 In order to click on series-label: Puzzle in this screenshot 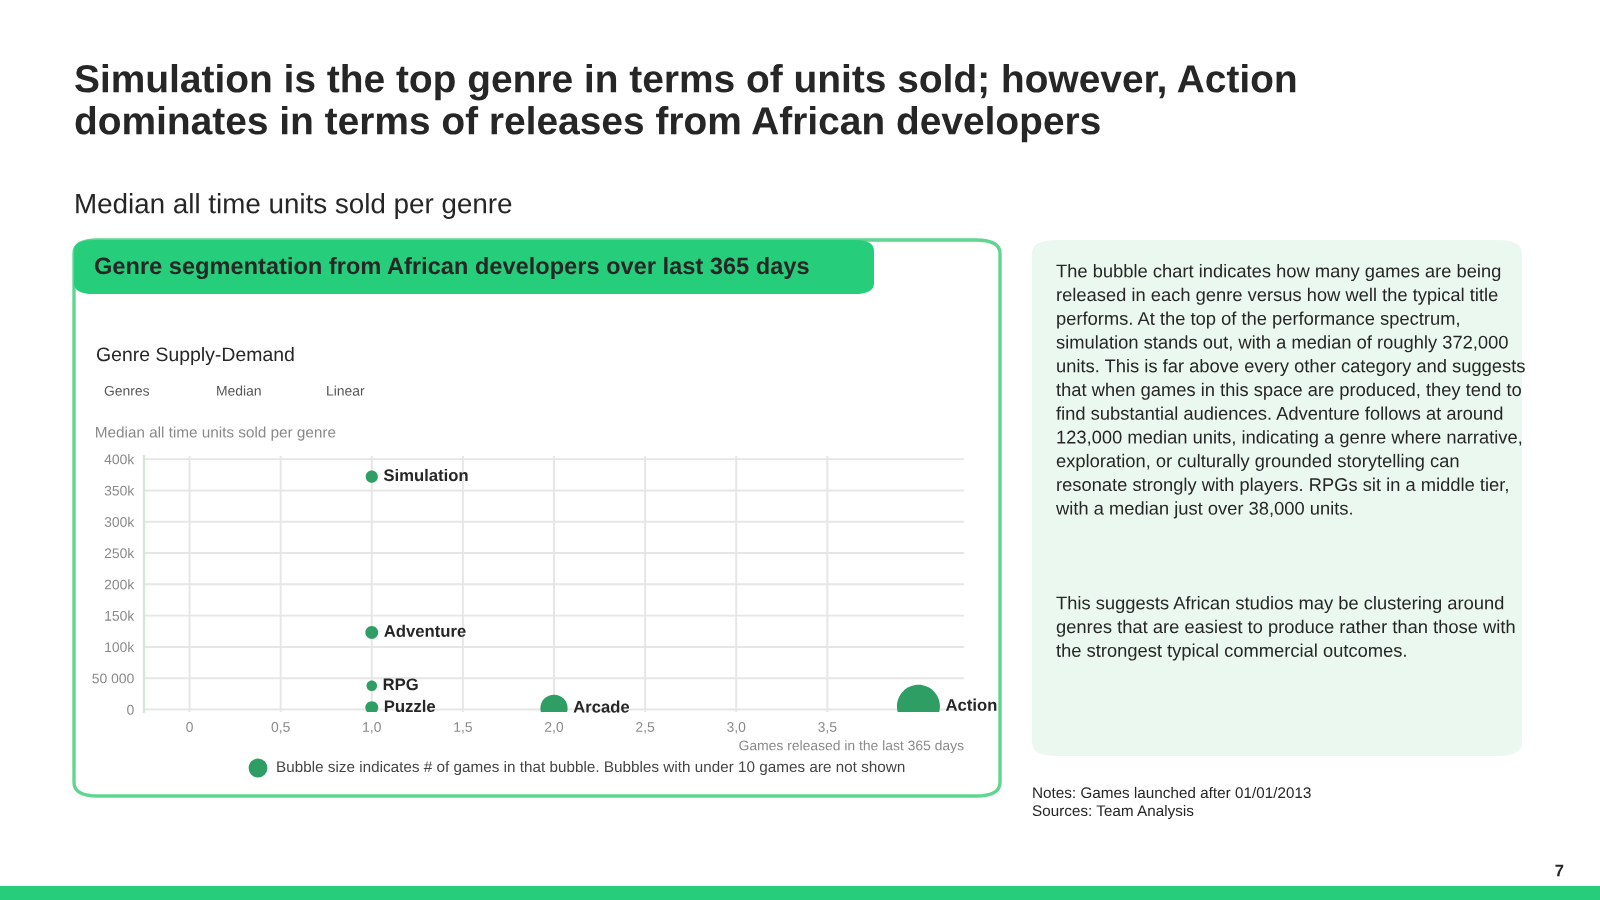, I will do `click(410, 706)`.